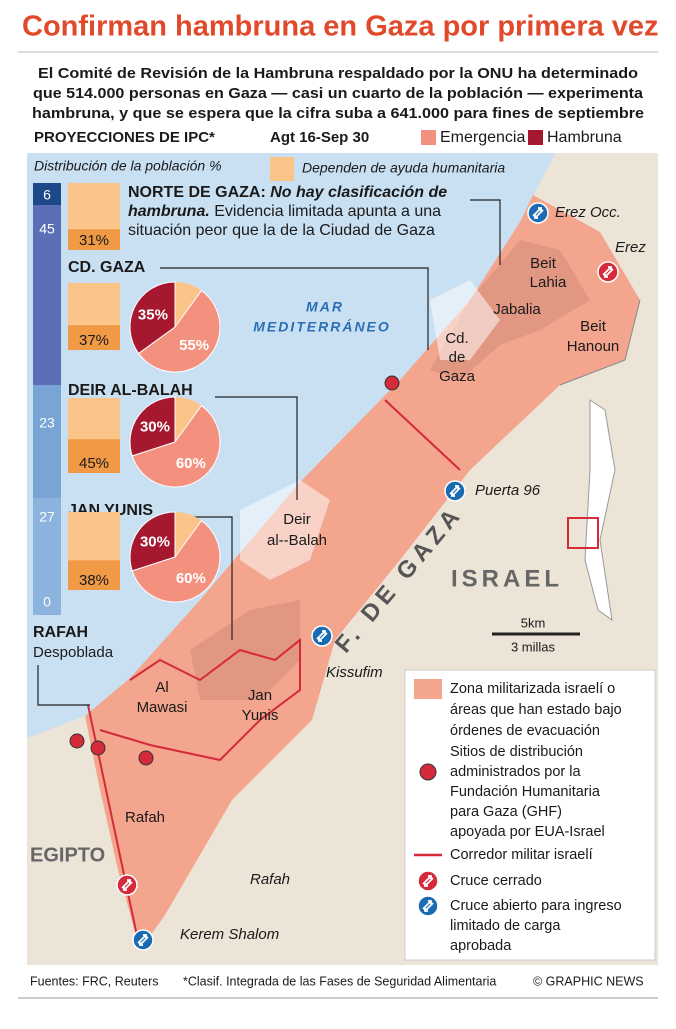 This screenshot has height=1029, width=676. I want to click on aid-label: 38%, so click(94, 580).